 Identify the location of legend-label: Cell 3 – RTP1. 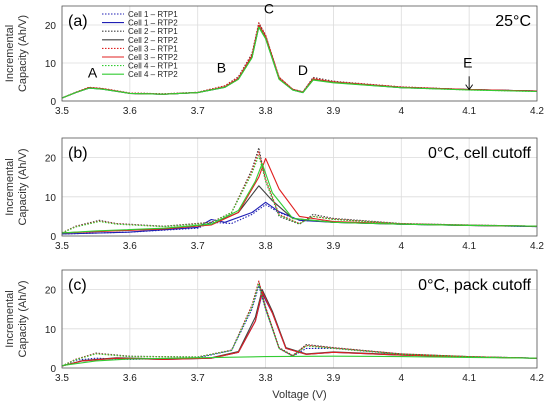
(153, 48).